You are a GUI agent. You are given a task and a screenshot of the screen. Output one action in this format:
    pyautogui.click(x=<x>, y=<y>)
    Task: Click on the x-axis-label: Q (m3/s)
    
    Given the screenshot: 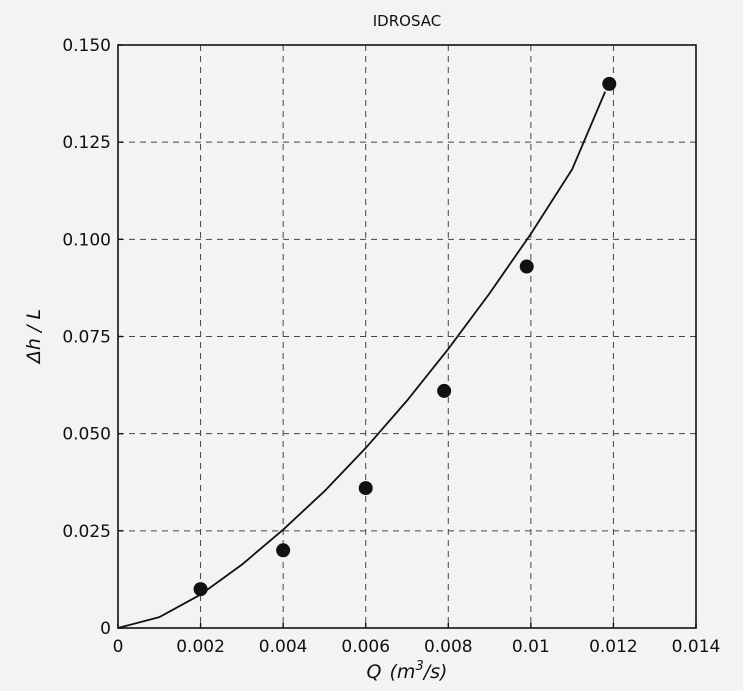 What is the action you would take?
    pyautogui.click(x=407, y=671)
    